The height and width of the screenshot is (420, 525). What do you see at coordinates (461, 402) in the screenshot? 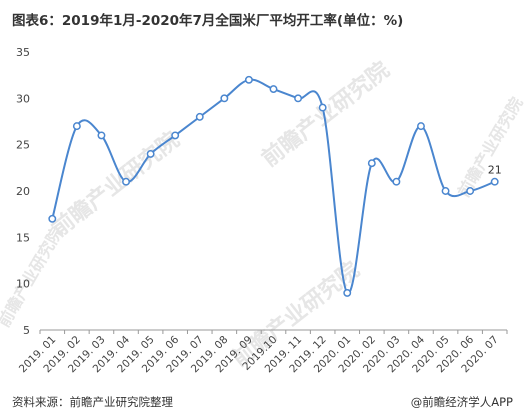
I see `credit-note: @前瞻经济学人APP` at bounding box center [461, 402].